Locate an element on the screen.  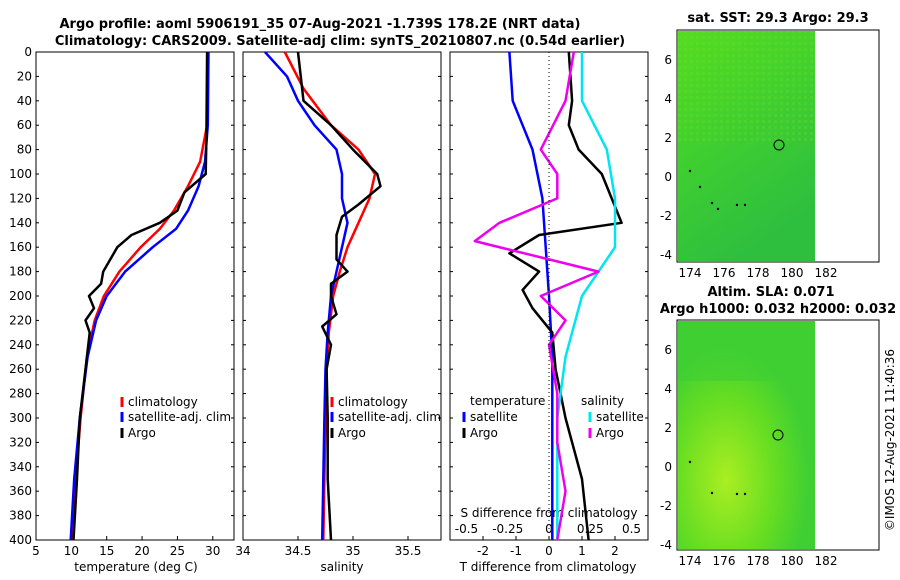
temperature-legend: climatology satellite-adj. clim Argo is located at coordinates (175, 417).